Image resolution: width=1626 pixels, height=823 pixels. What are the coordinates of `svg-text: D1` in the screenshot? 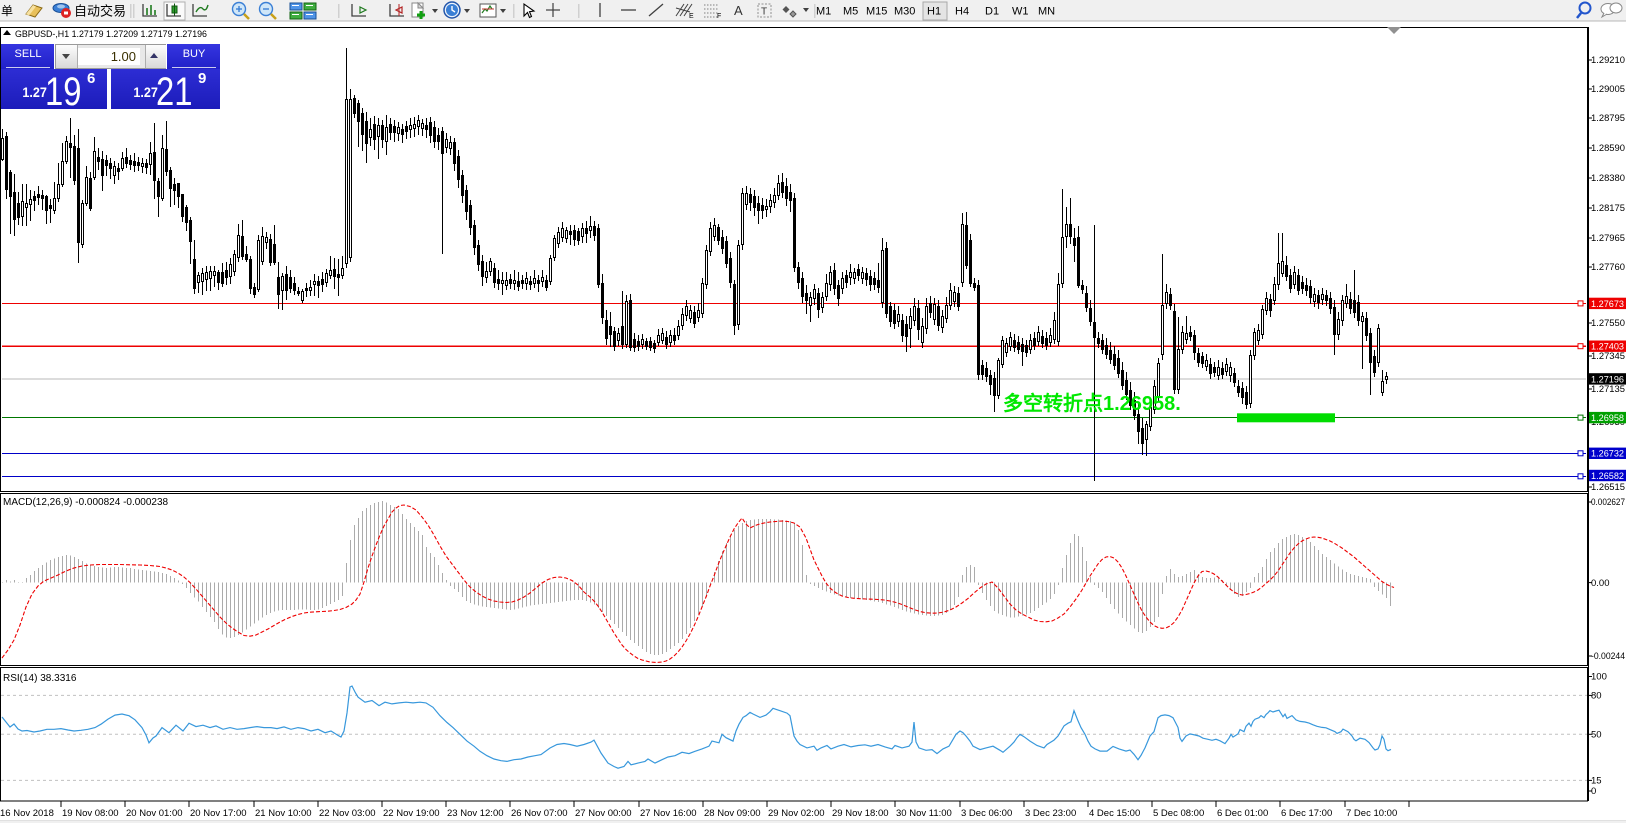 It's located at (992, 12).